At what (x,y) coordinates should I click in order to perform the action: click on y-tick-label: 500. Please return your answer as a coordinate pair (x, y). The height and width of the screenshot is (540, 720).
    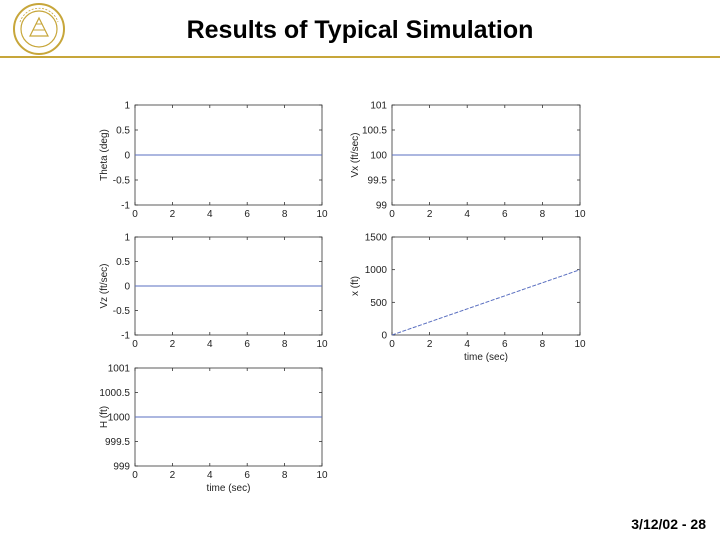
    Looking at the image, I should click on (378, 303).